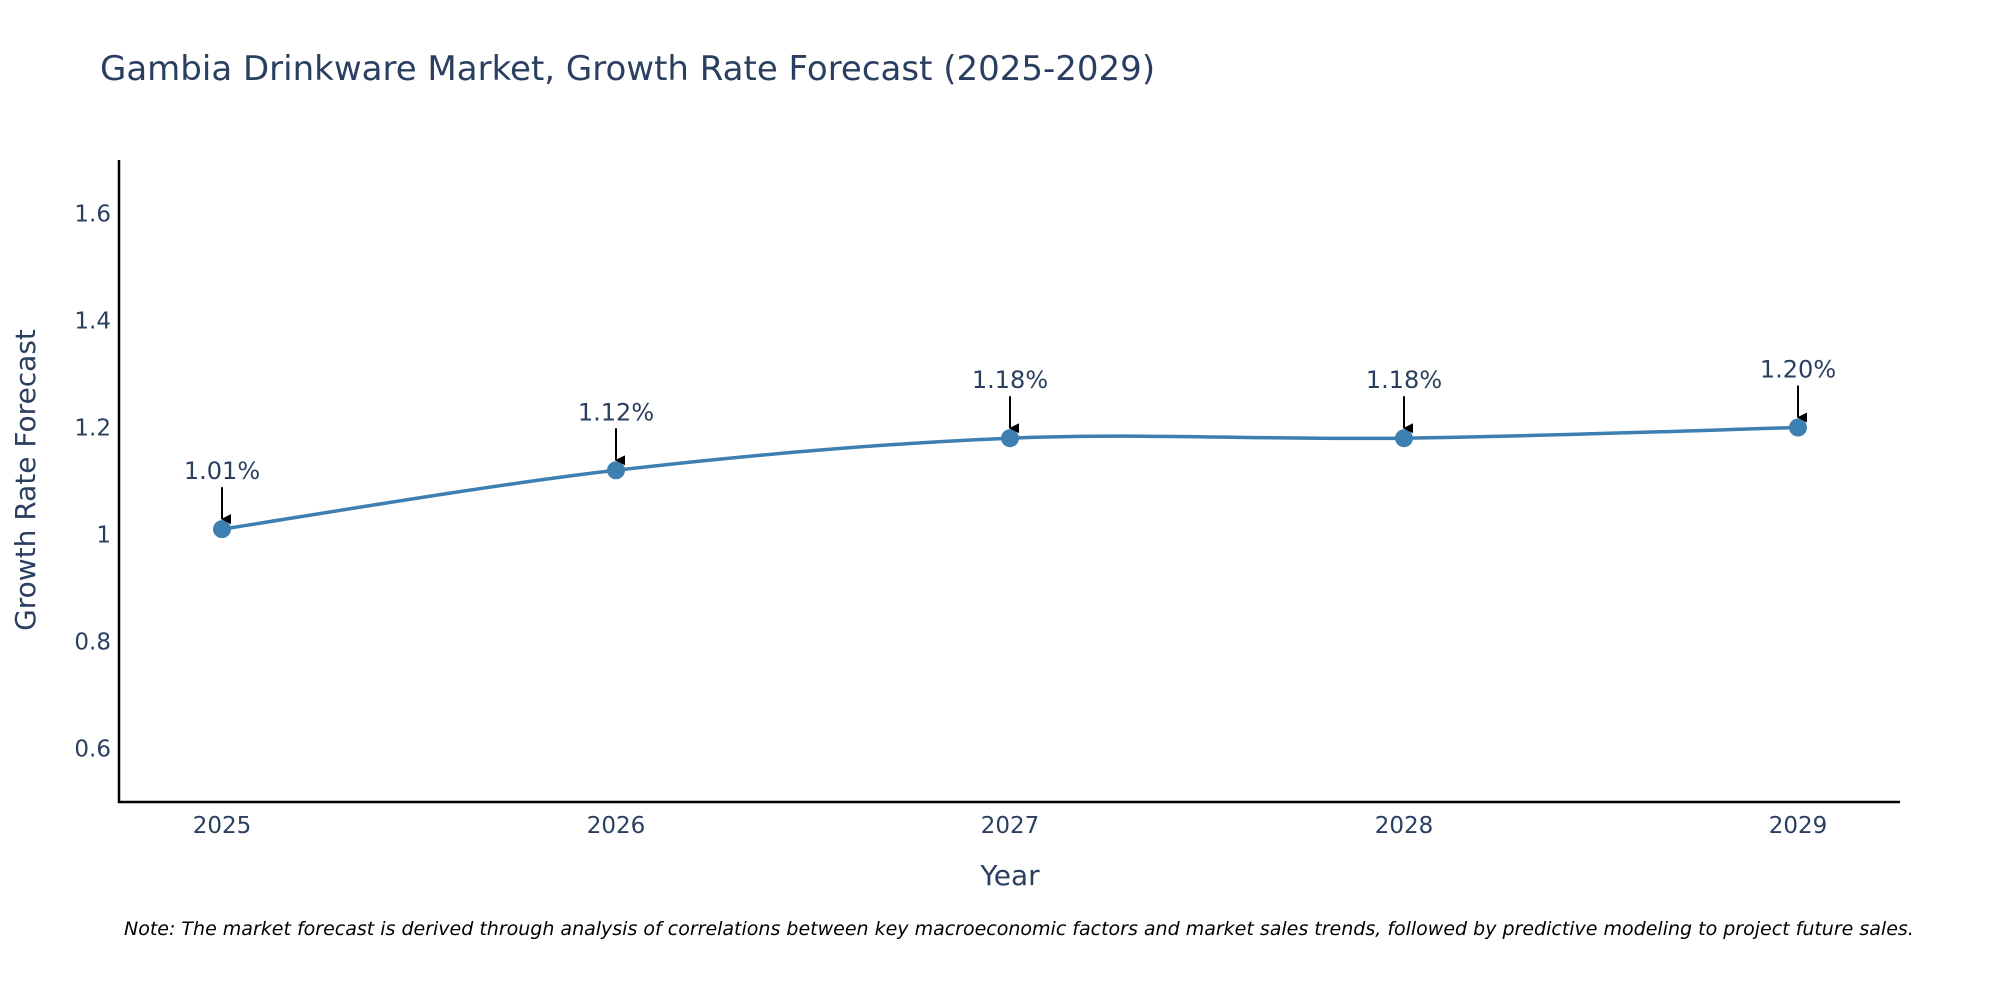 The width and height of the screenshot is (2000, 1000). Describe the element at coordinates (1798, 370) in the screenshot. I see `data-label: 1.20%` at that location.